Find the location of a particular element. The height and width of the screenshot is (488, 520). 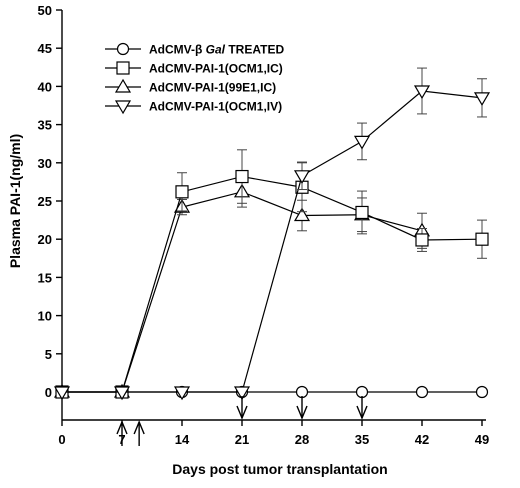

legend-label: AdCMV-PAI-1(OCM1,IC) is located at coordinates (216, 69).